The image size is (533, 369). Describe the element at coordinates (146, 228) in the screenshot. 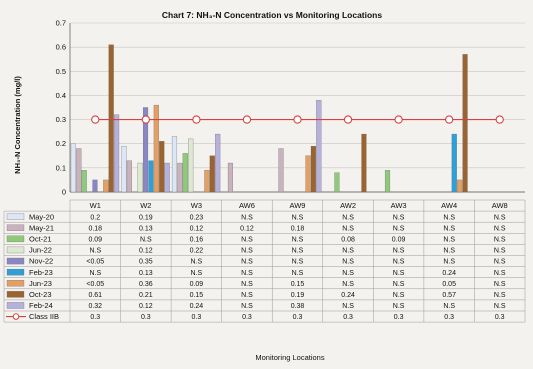

I see `table-cell: 0.13` at that location.